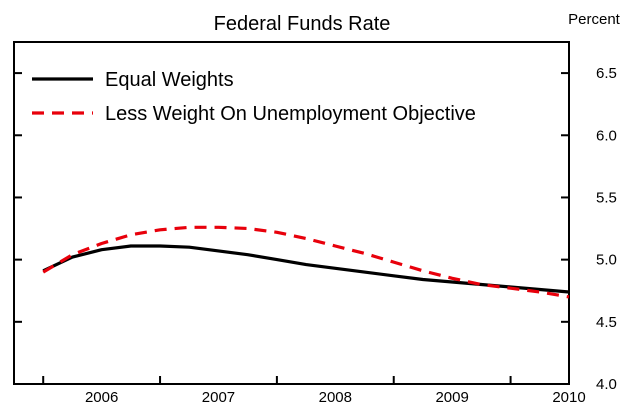 The width and height of the screenshot is (640, 411). Describe the element at coordinates (302, 24) in the screenshot. I see `chart-title: Federal Funds Rate` at that location.